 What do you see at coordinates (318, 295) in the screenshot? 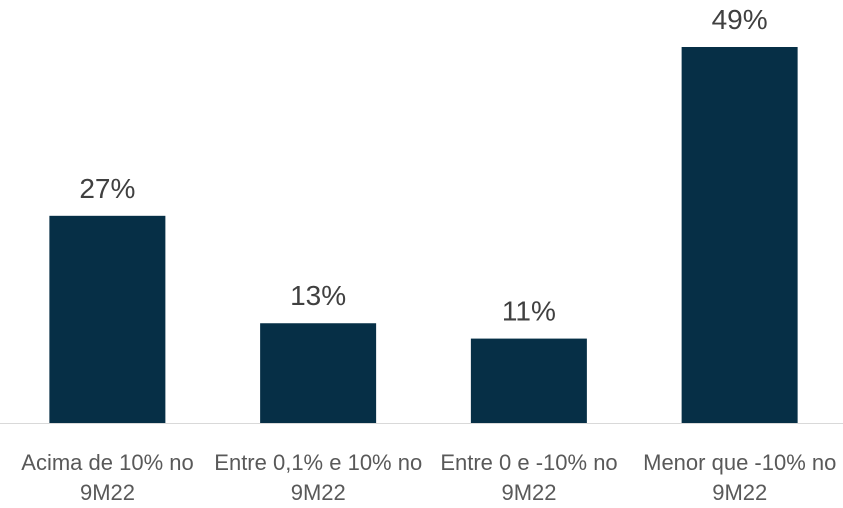
I see `data-label: 13%` at bounding box center [318, 295].